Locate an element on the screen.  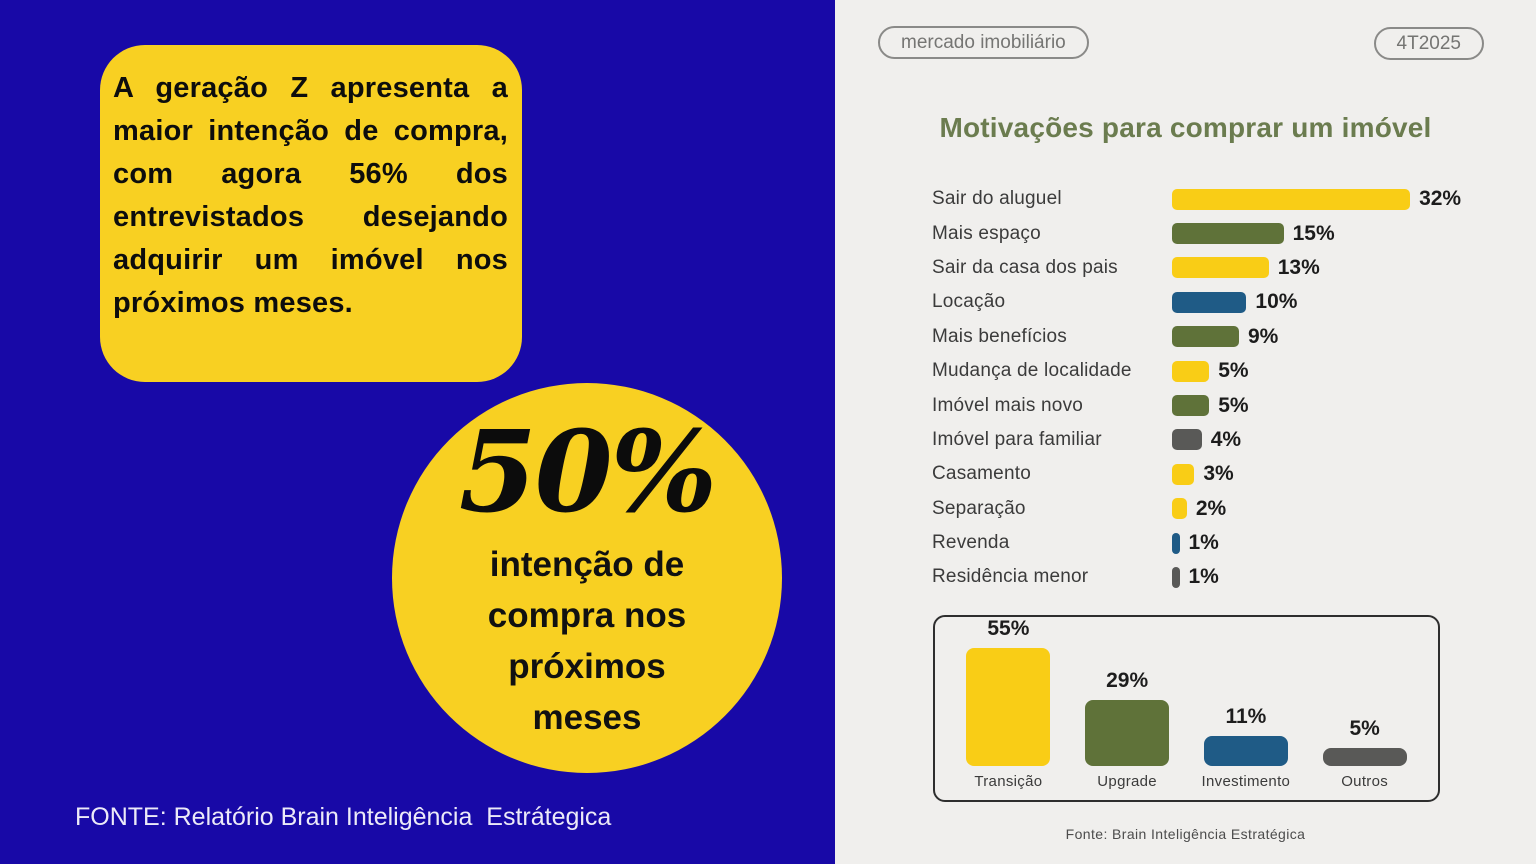
stat-value: 50% is located at coordinates (587, 472).